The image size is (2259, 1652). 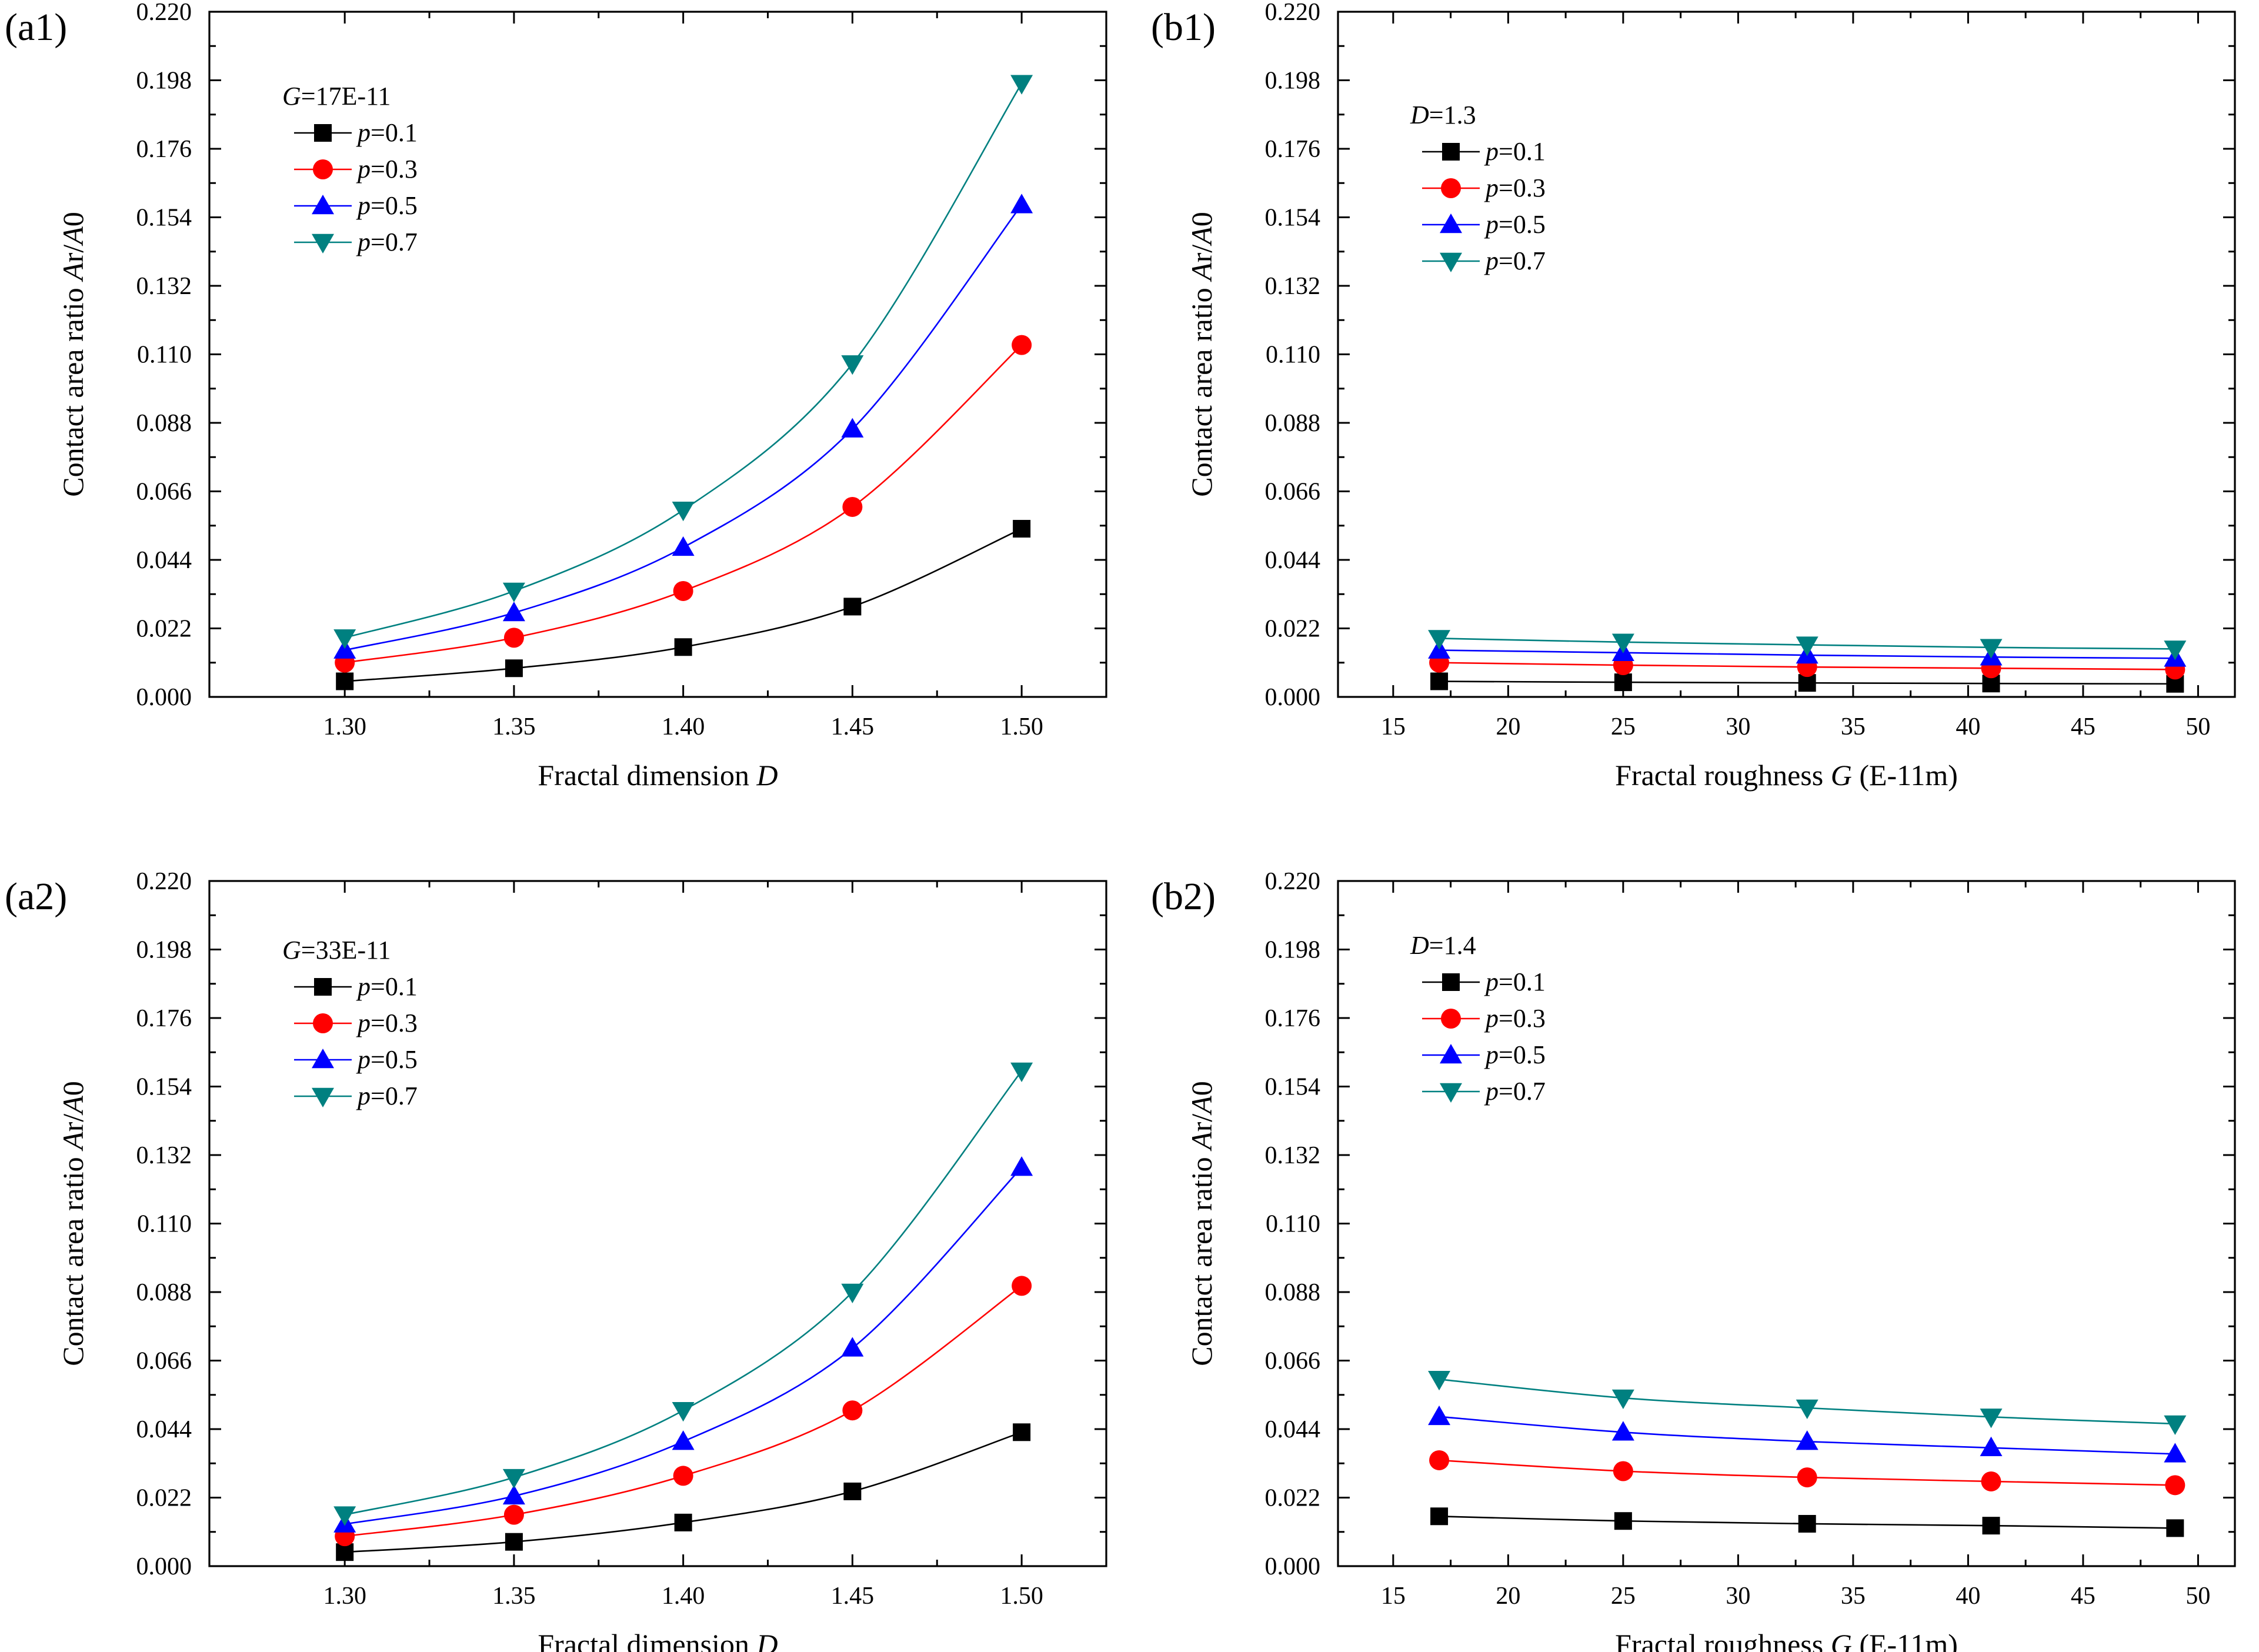 I want to click on y-tick-label: 0.220, so click(x=164, y=881).